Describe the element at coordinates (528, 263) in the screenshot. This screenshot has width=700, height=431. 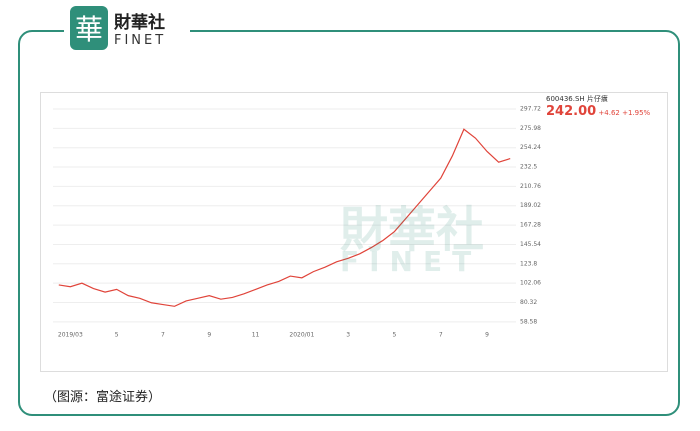
I see `y-tick-label: 123.8` at that location.